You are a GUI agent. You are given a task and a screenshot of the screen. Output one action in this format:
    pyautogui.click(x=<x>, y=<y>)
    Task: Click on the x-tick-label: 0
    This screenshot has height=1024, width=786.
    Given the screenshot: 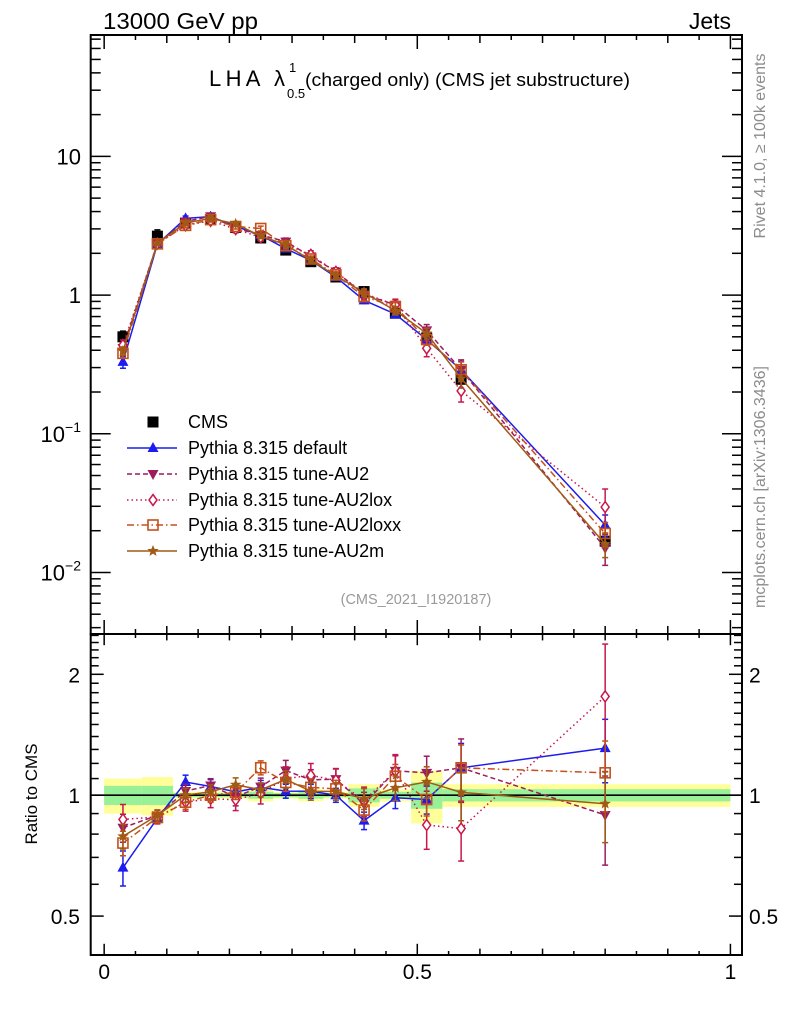 What is the action you would take?
    pyautogui.click(x=104, y=972)
    